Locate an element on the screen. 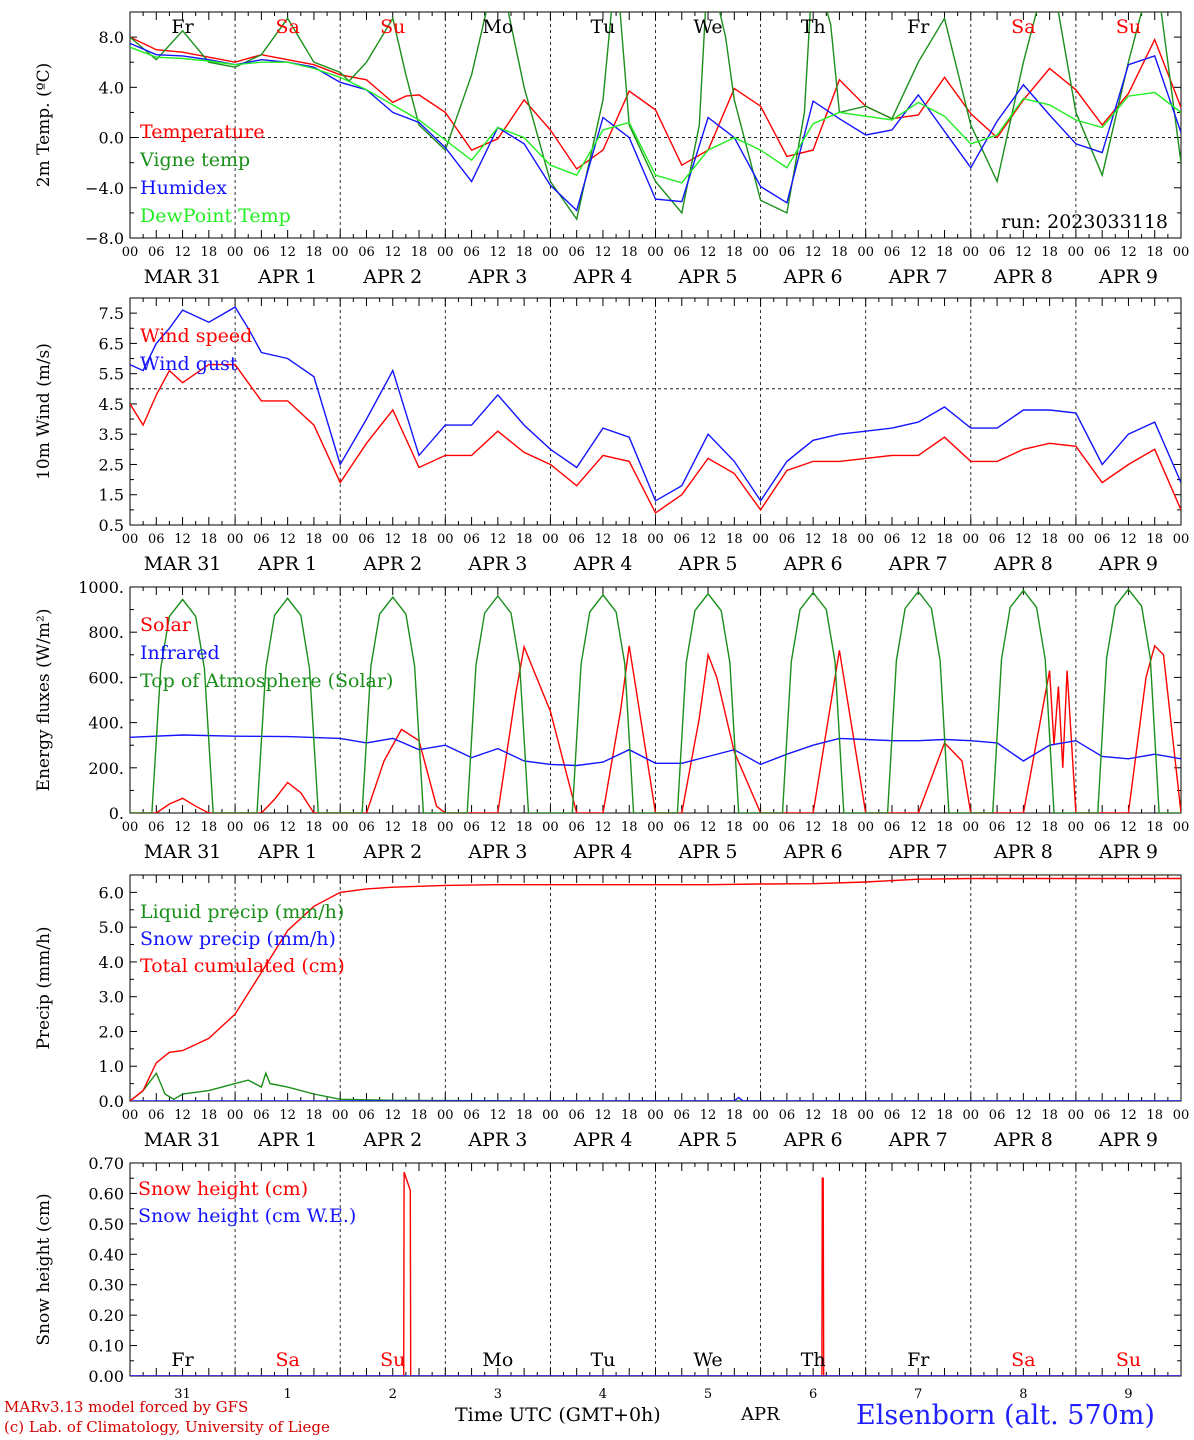 The image size is (1194, 1440). x-date-label: APR 3 is located at coordinates (497, 277).